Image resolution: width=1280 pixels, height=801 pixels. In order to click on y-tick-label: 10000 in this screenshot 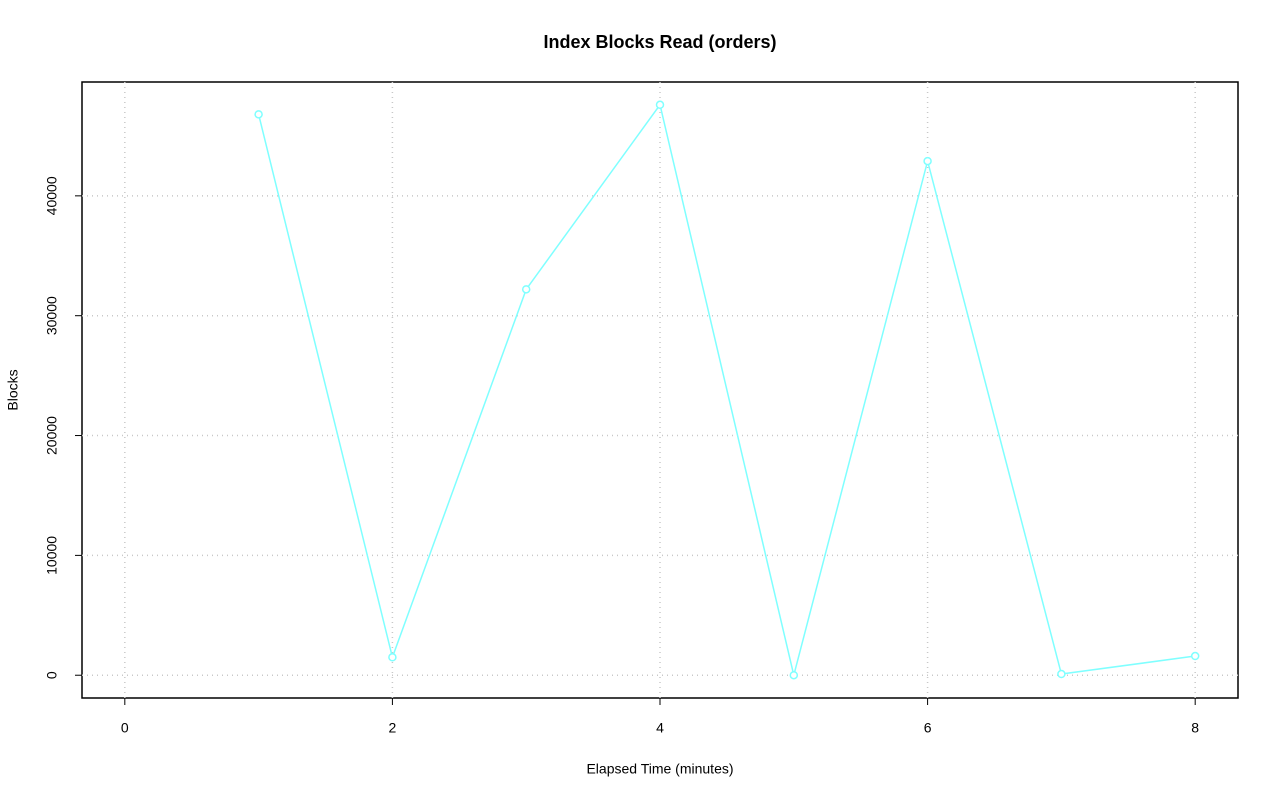, I will do `click(52, 555)`.